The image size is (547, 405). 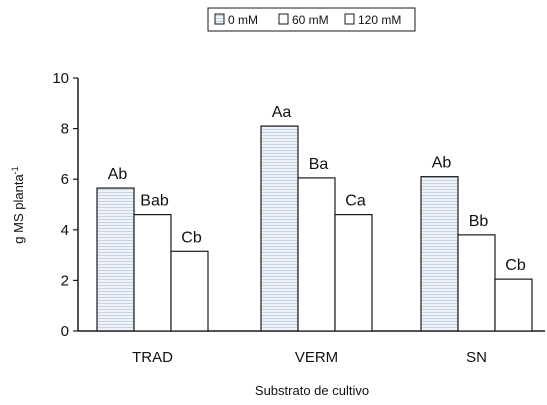 What do you see at coordinates (316, 357) in the screenshot?
I see `x-tick-label: VERM` at bounding box center [316, 357].